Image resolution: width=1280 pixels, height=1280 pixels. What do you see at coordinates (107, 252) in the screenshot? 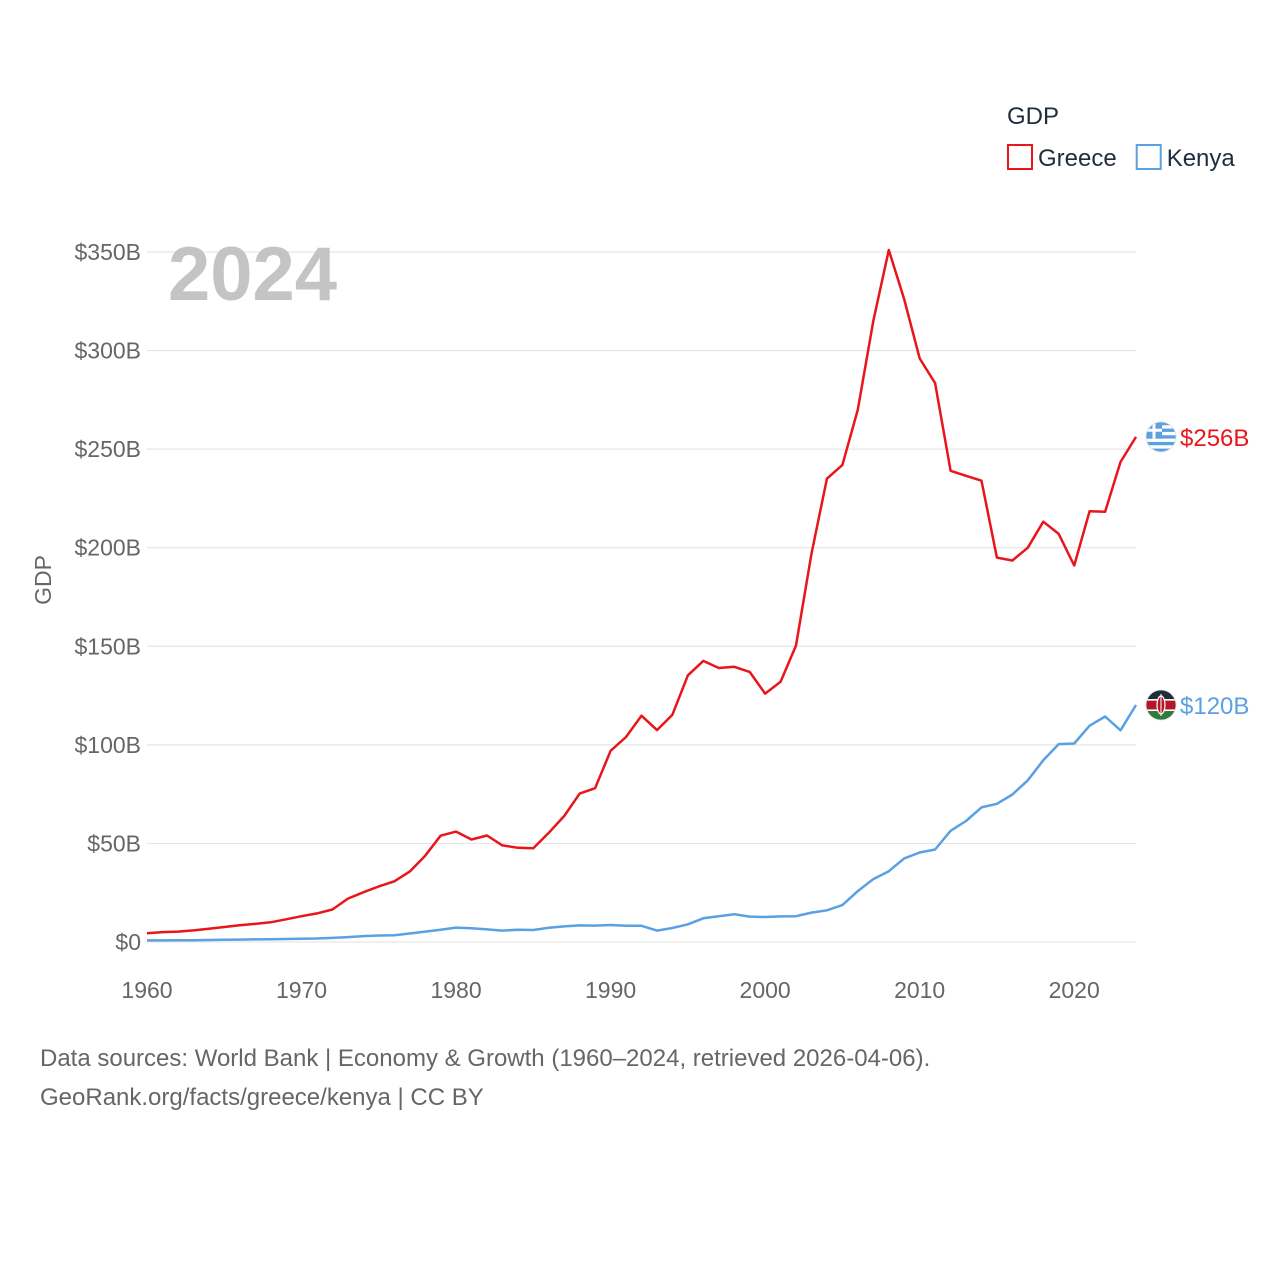
I see `y-tick-label: $350B` at bounding box center [107, 252].